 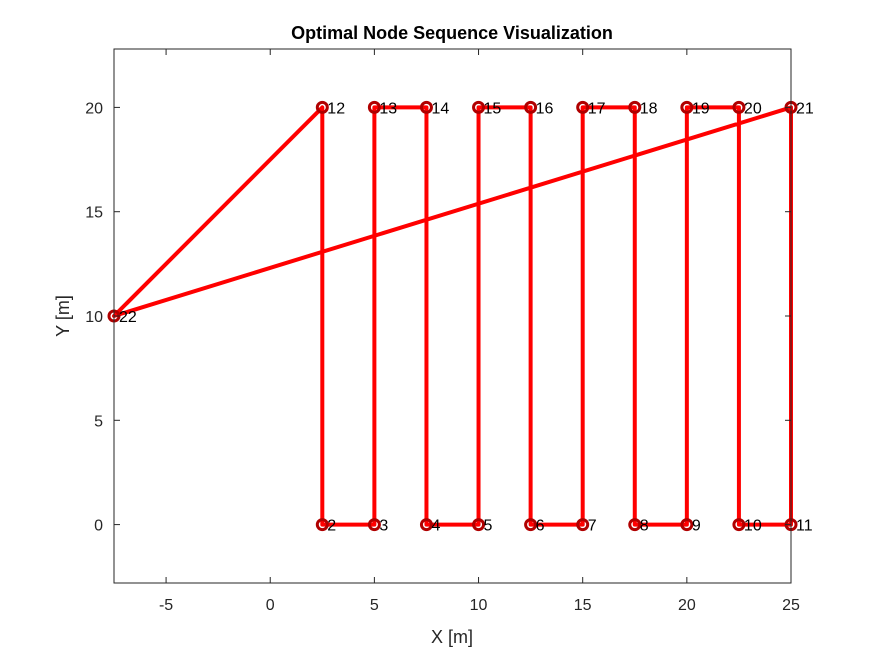 What do you see at coordinates (63, 316) in the screenshot?
I see `y-axis-label: Y [m]` at bounding box center [63, 316].